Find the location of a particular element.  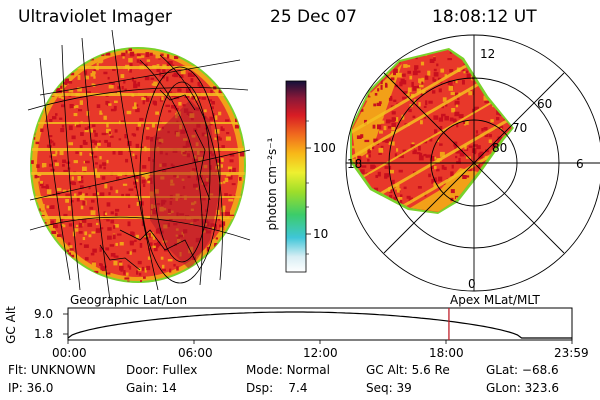

altitude-plot is located at coordinates (318, 325).